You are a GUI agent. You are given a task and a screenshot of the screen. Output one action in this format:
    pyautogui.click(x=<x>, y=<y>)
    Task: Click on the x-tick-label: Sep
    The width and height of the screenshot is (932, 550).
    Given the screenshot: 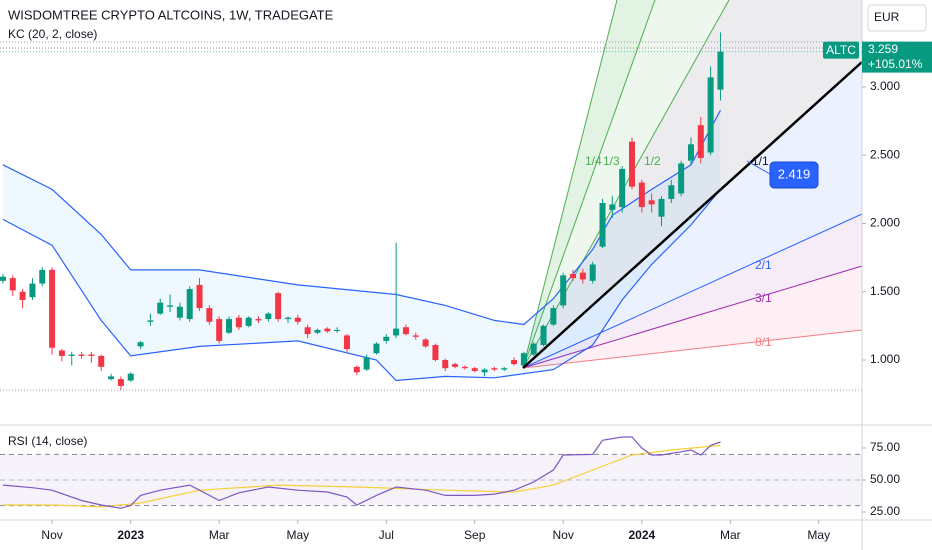 What is the action you would take?
    pyautogui.click(x=475, y=535)
    